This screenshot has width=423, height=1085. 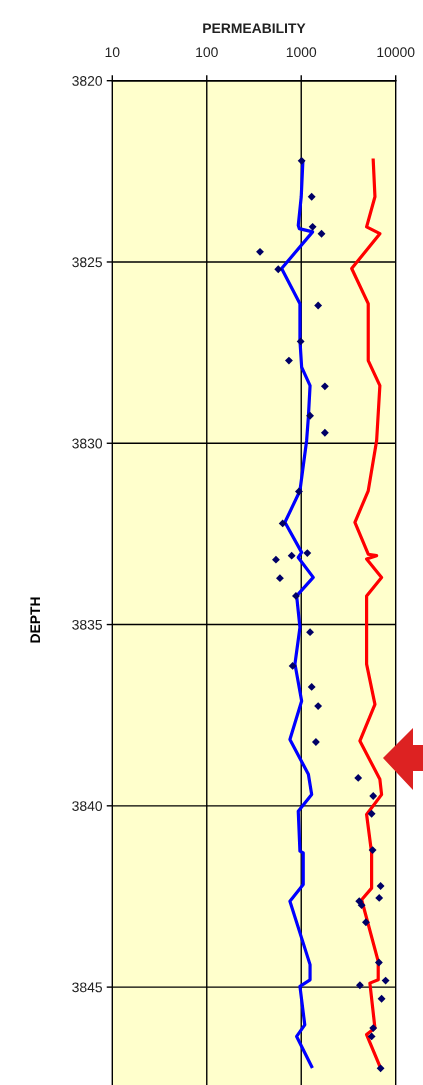 What do you see at coordinates (301, 52) in the screenshot?
I see `x-tick-label: 1000` at bounding box center [301, 52].